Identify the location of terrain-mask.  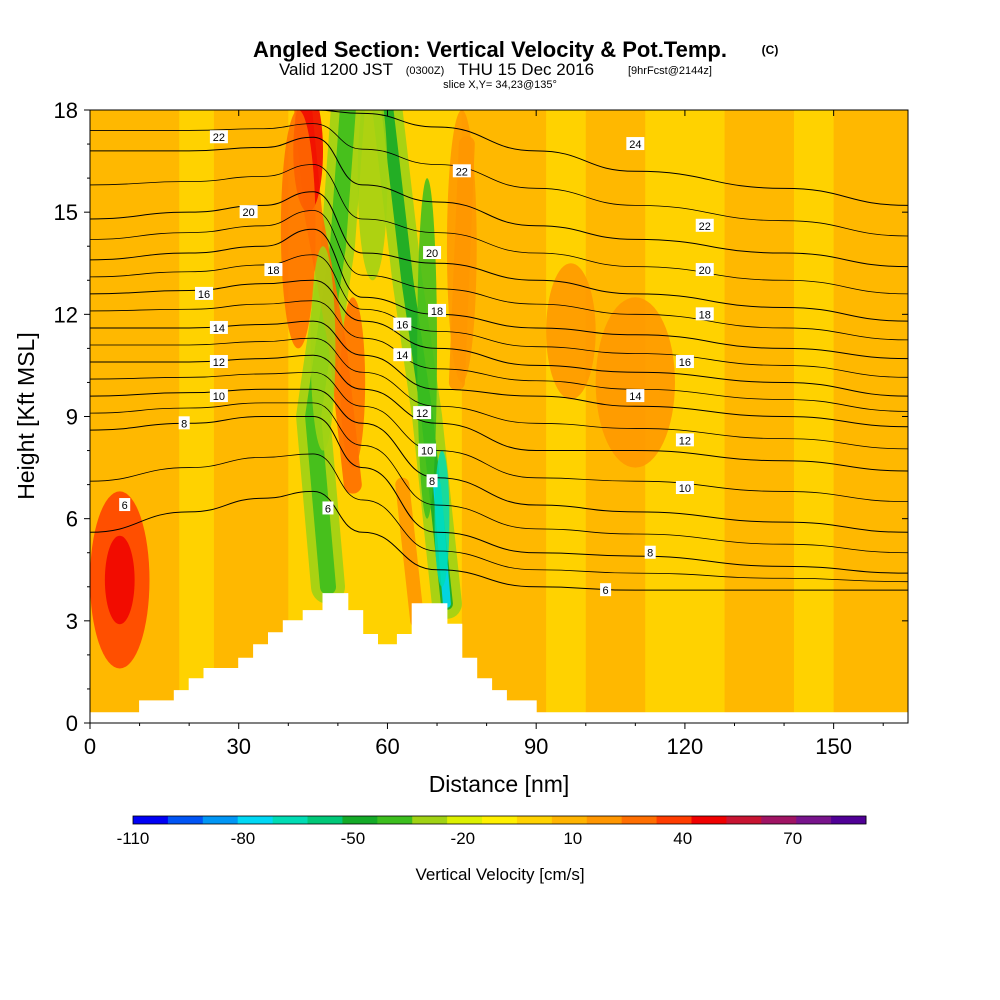
(499, 658).